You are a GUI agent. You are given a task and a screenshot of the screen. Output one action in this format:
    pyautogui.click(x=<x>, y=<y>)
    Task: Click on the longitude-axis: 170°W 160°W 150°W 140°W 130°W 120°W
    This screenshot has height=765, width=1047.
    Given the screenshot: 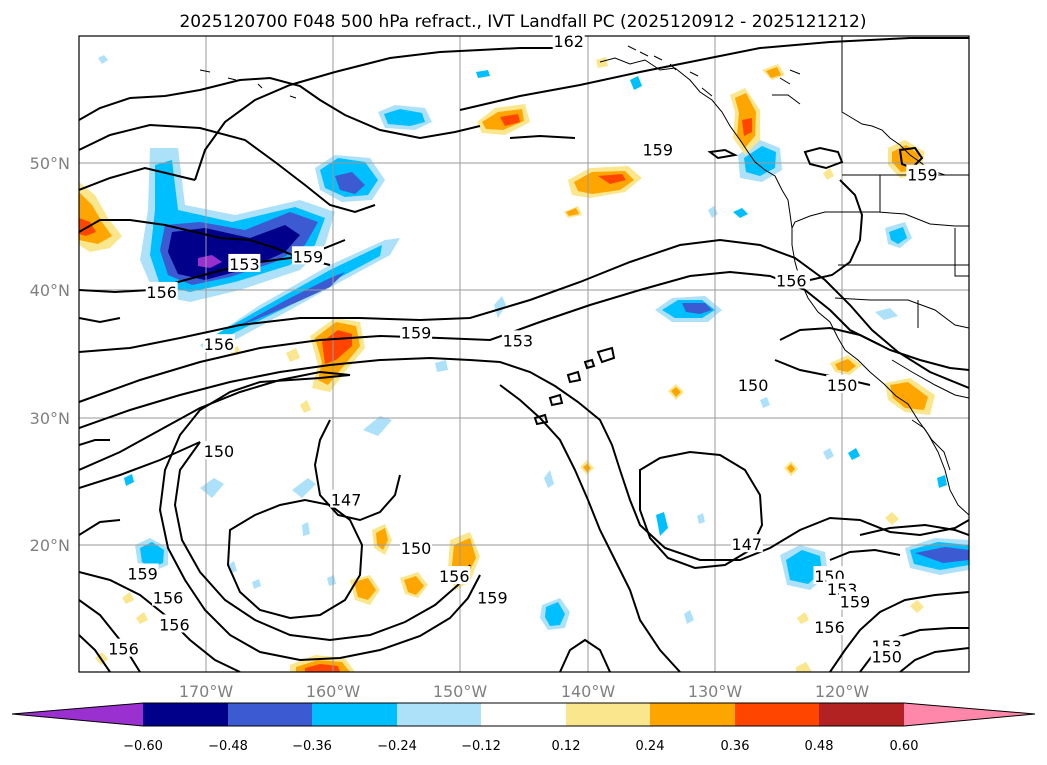 What is the action you would take?
    pyautogui.click(x=524, y=691)
    